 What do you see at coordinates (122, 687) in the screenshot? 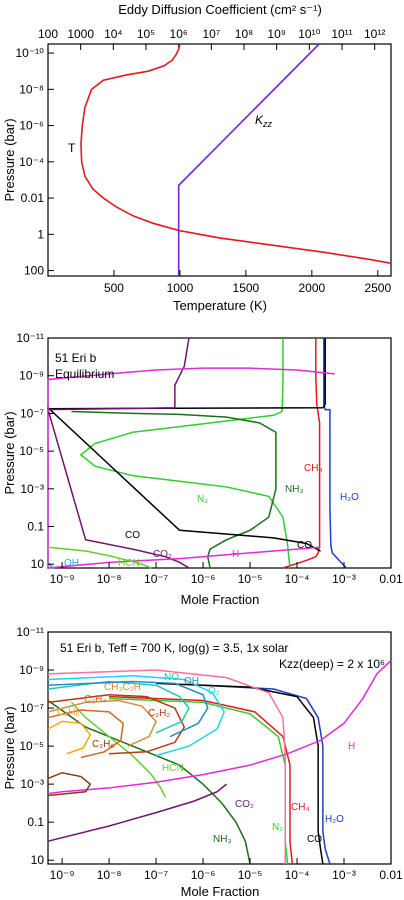
I see `series-label-ch3c2h: CH₃C₂H` at bounding box center [122, 687].